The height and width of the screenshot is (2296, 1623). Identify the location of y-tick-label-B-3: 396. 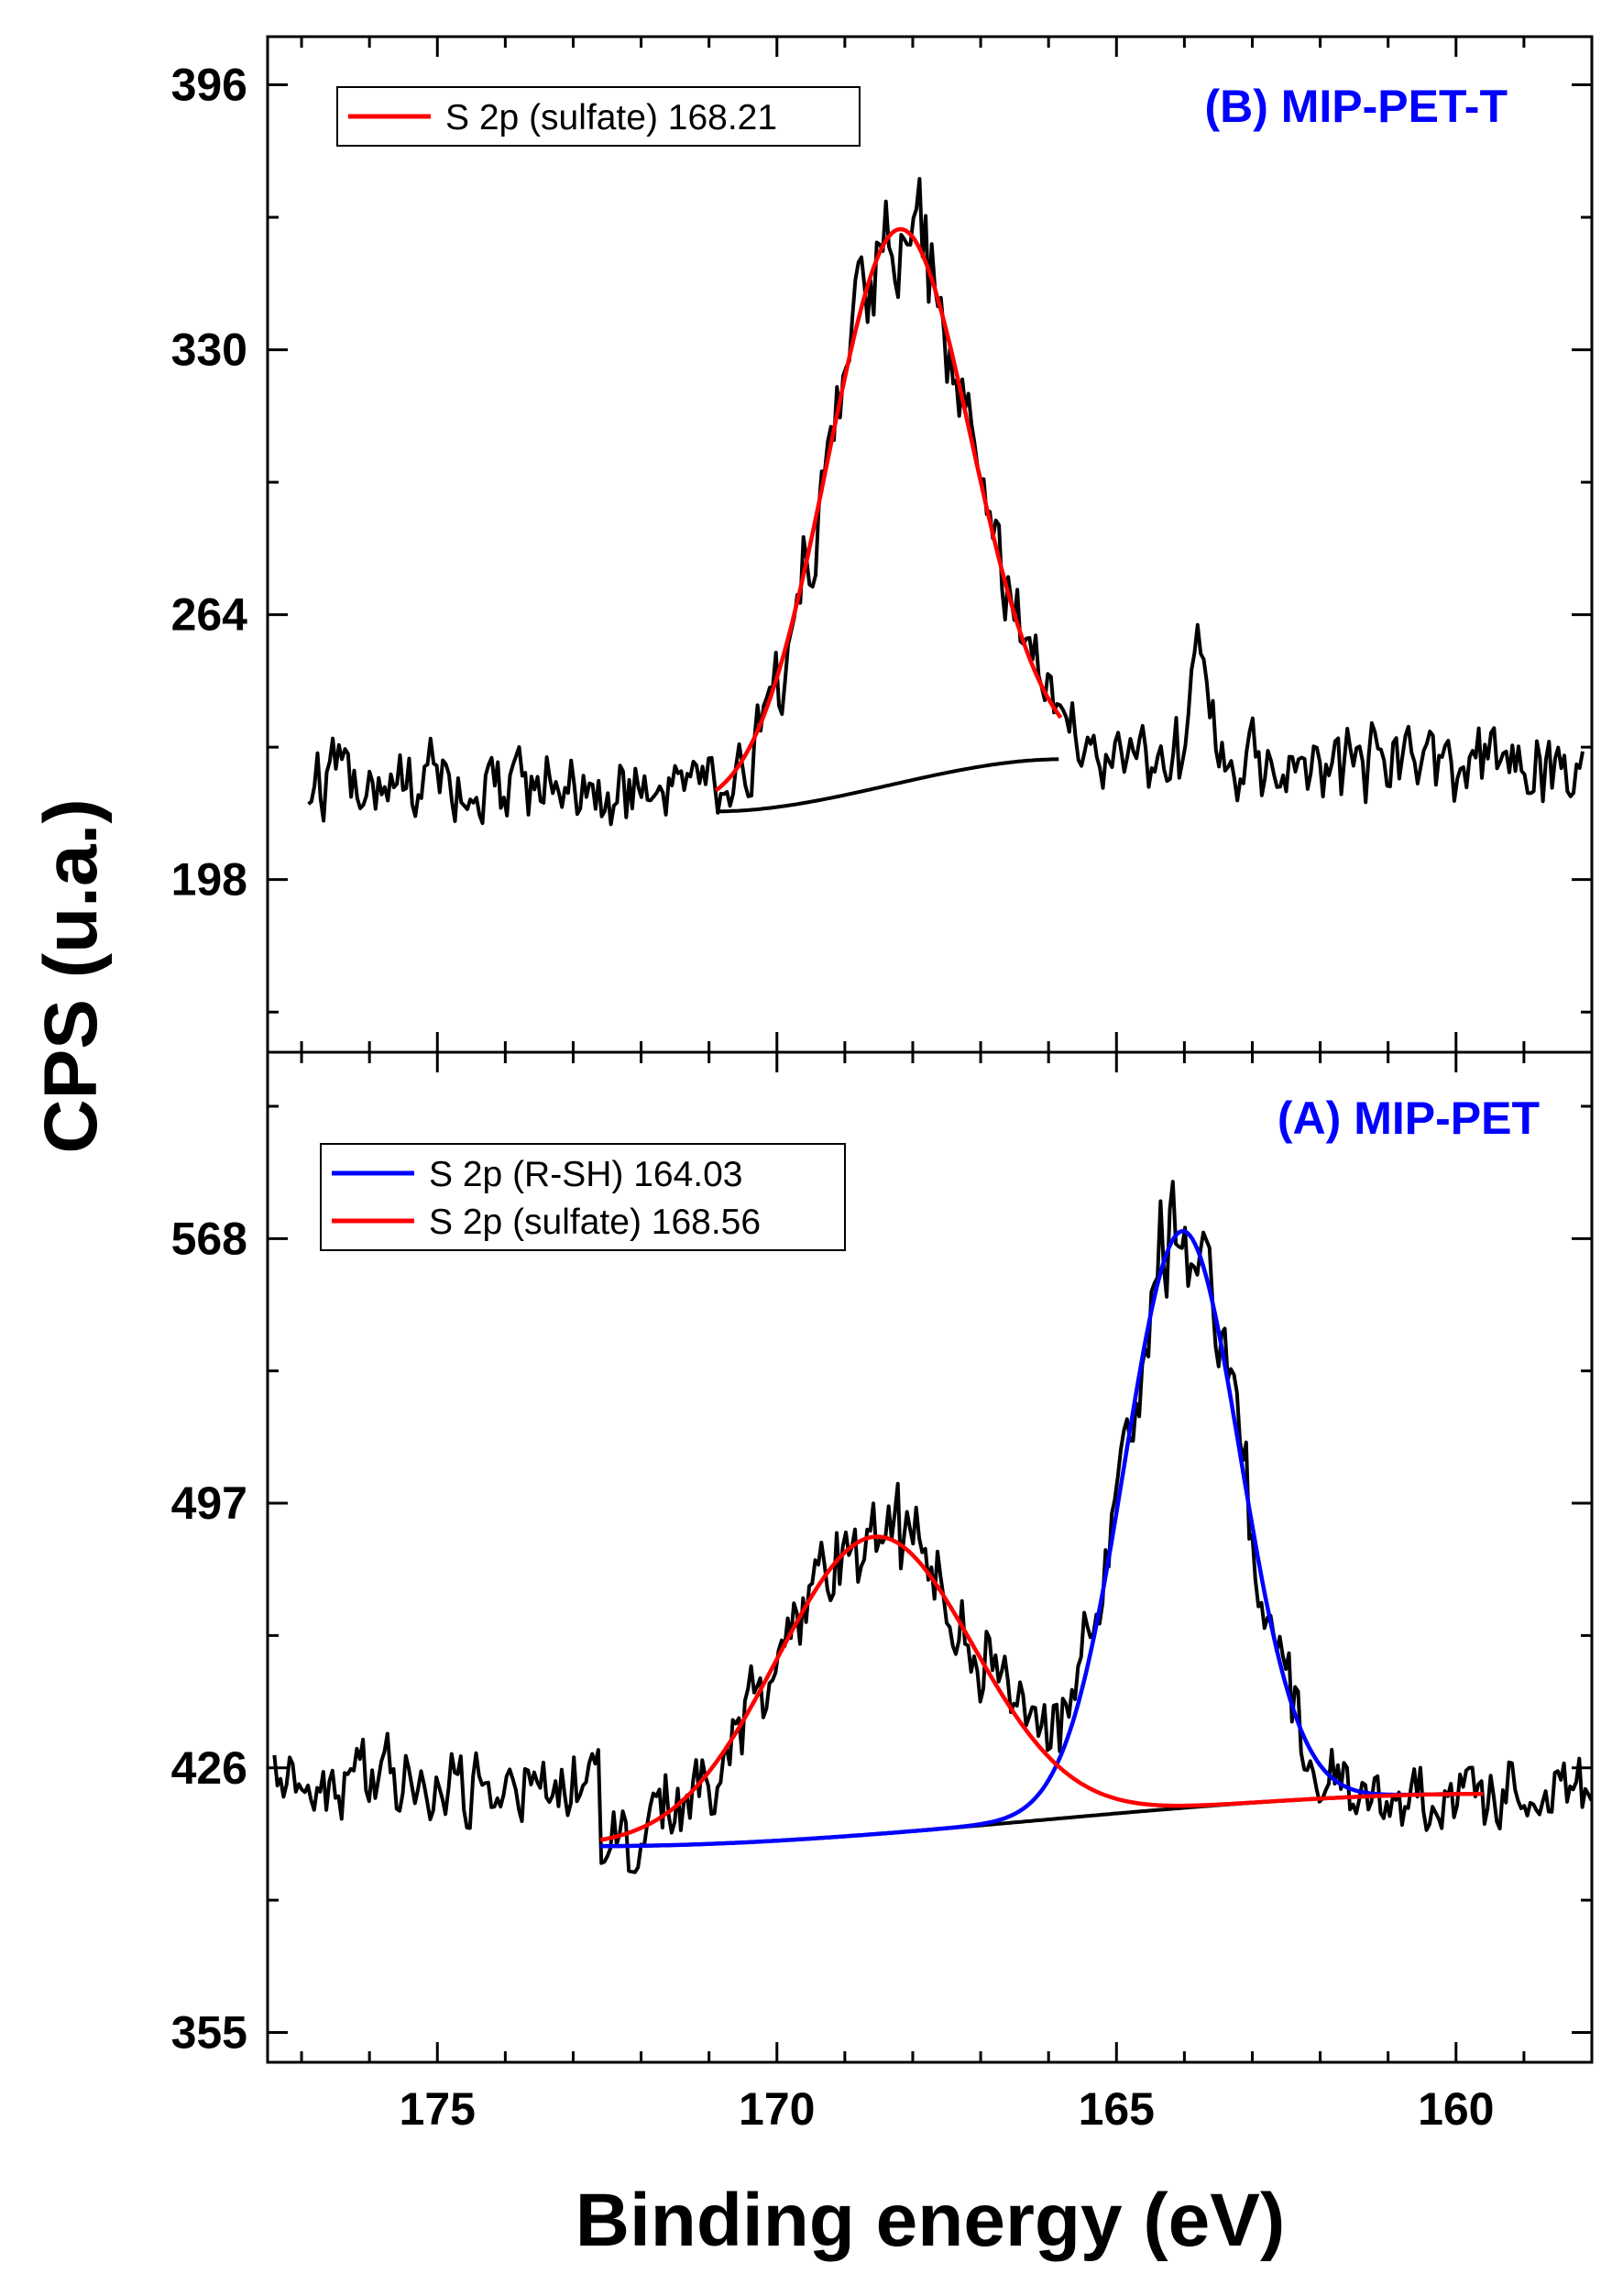
(209, 85).